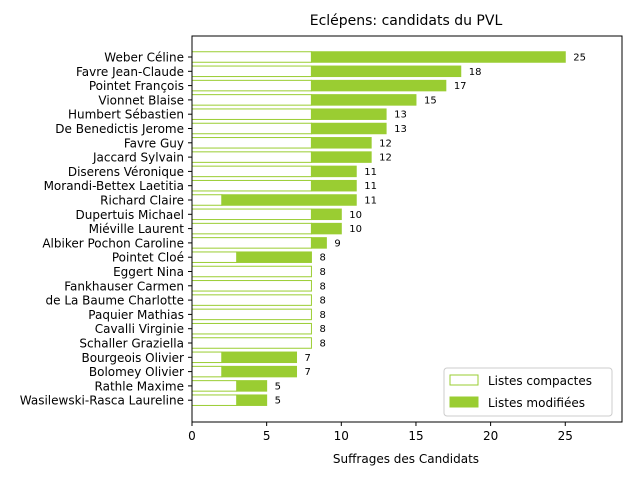 The width and height of the screenshot is (640, 480). Describe the element at coordinates (142, 201) in the screenshot. I see `category-label: Richard Claire` at that location.